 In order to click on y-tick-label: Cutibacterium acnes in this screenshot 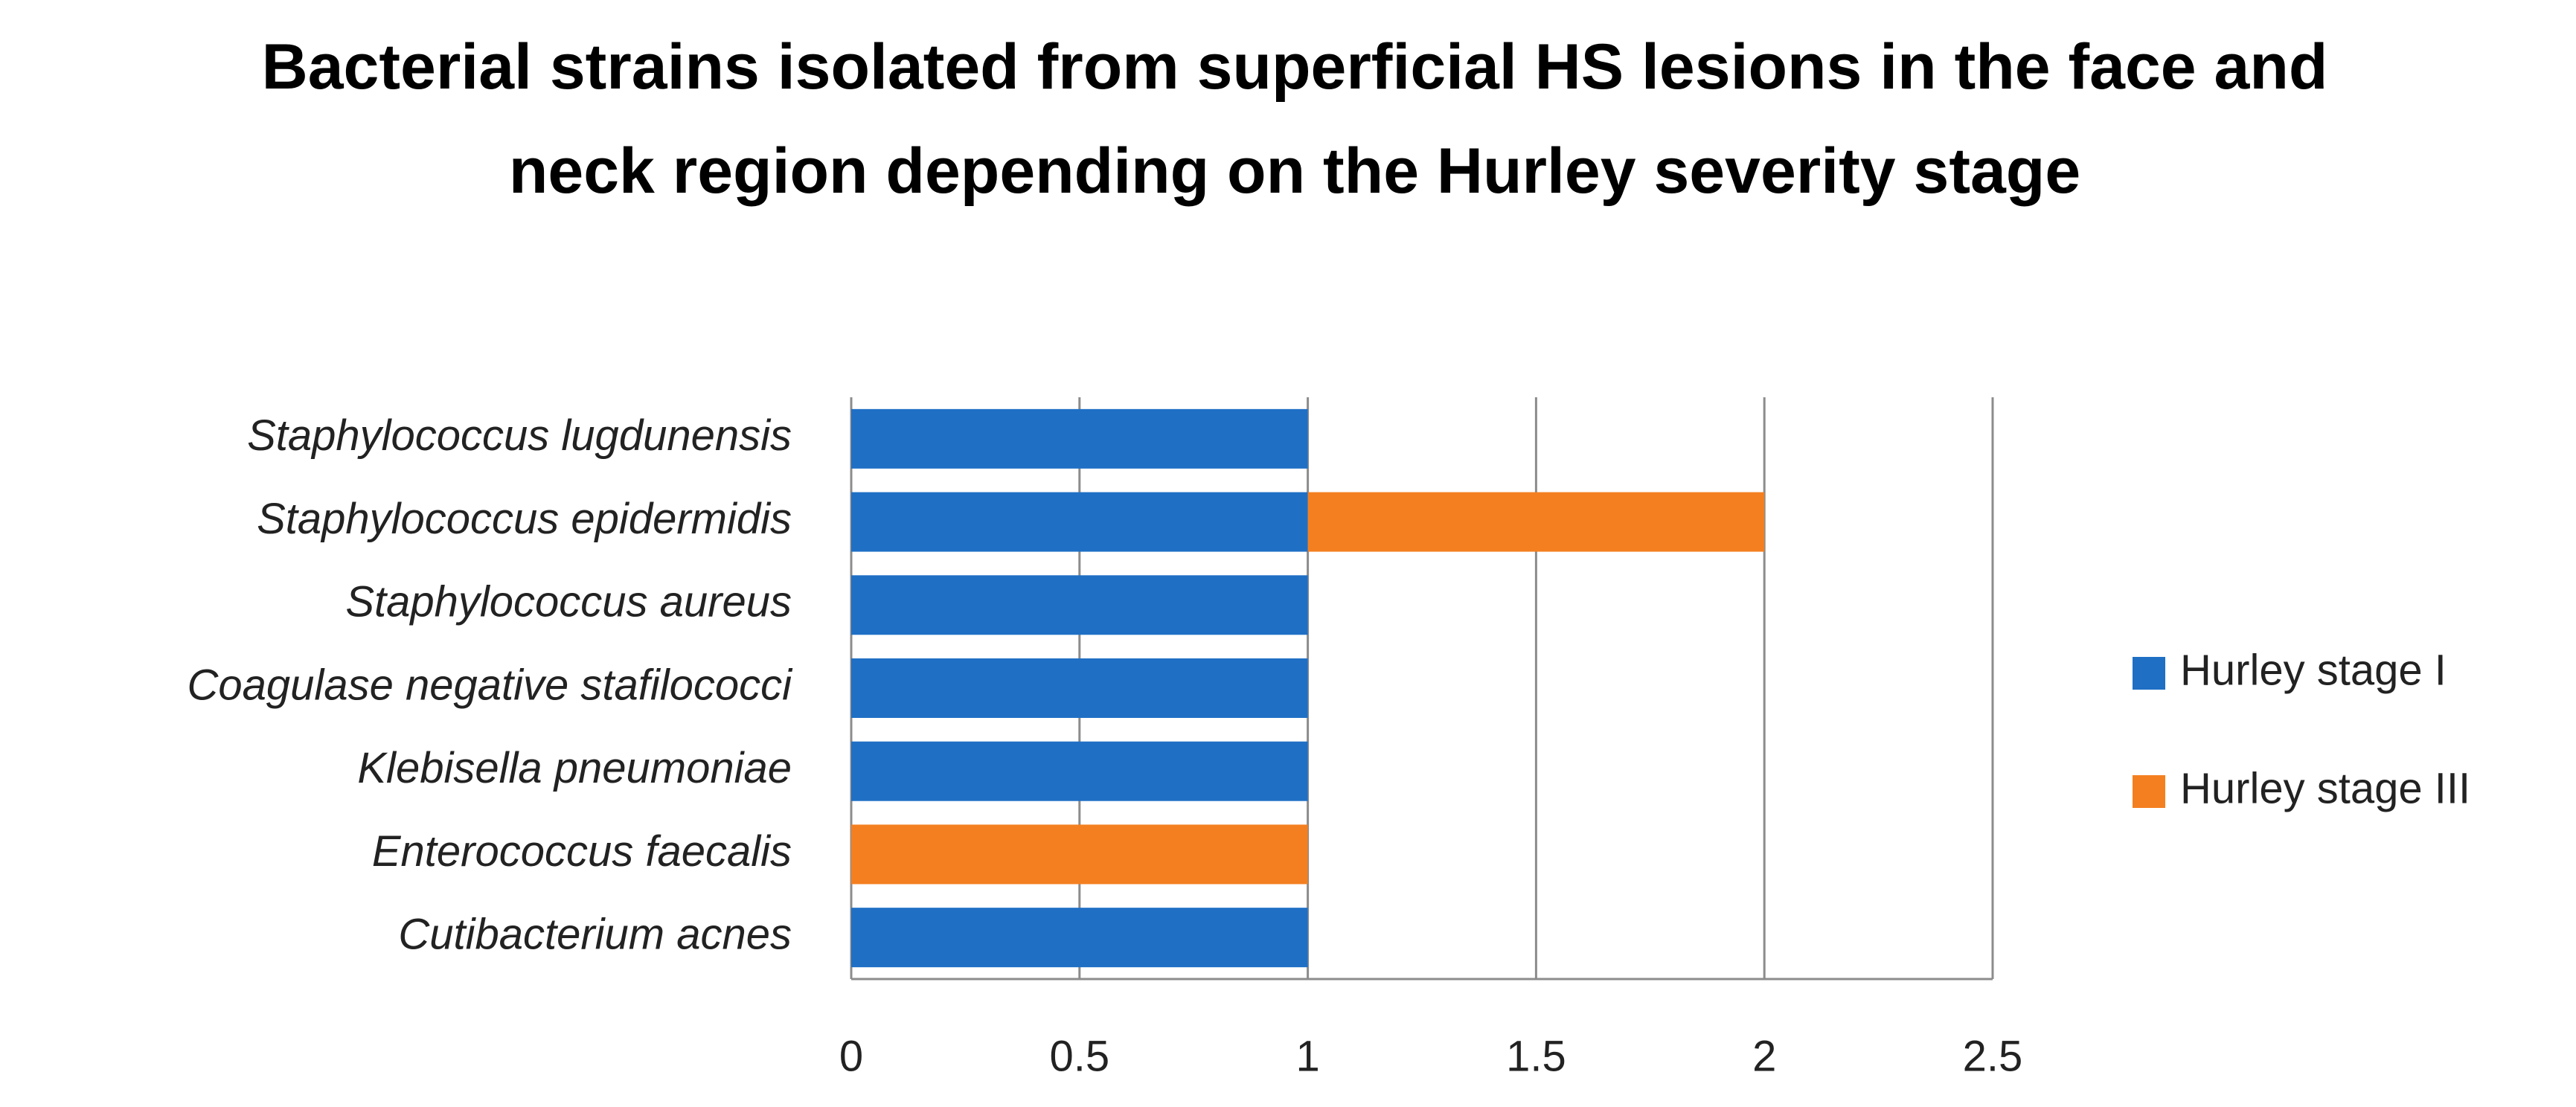, I will do `click(595, 934)`.